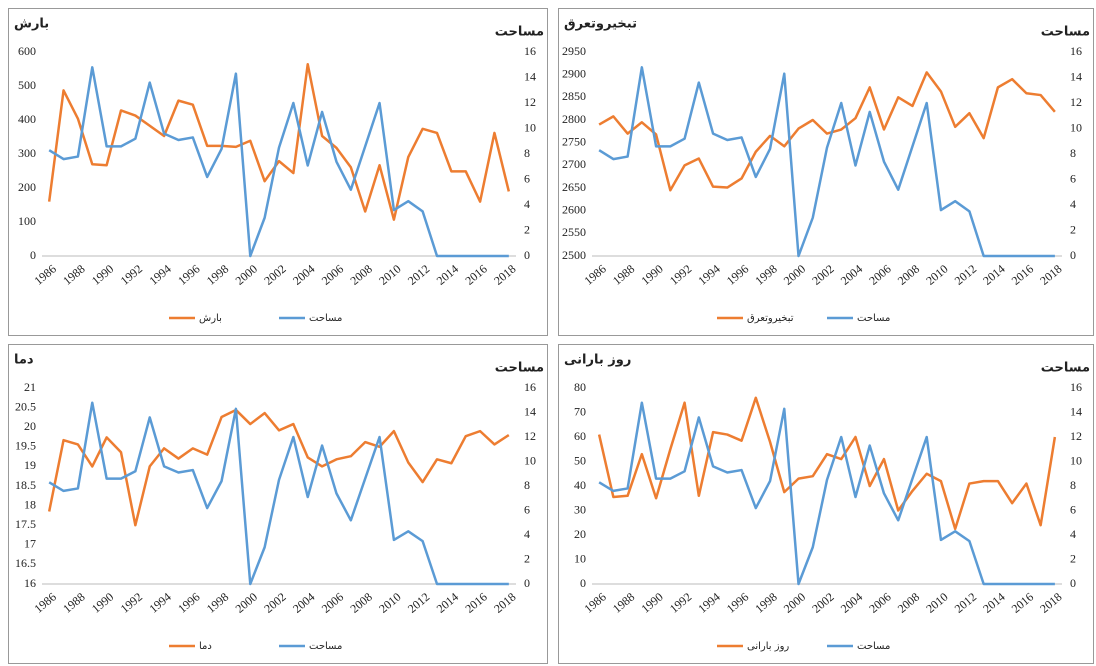 The image size is (1096, 666). Describe the element at coordinates (30, 387) in the screenshot. I see `y-tick-label: 21` at that location.